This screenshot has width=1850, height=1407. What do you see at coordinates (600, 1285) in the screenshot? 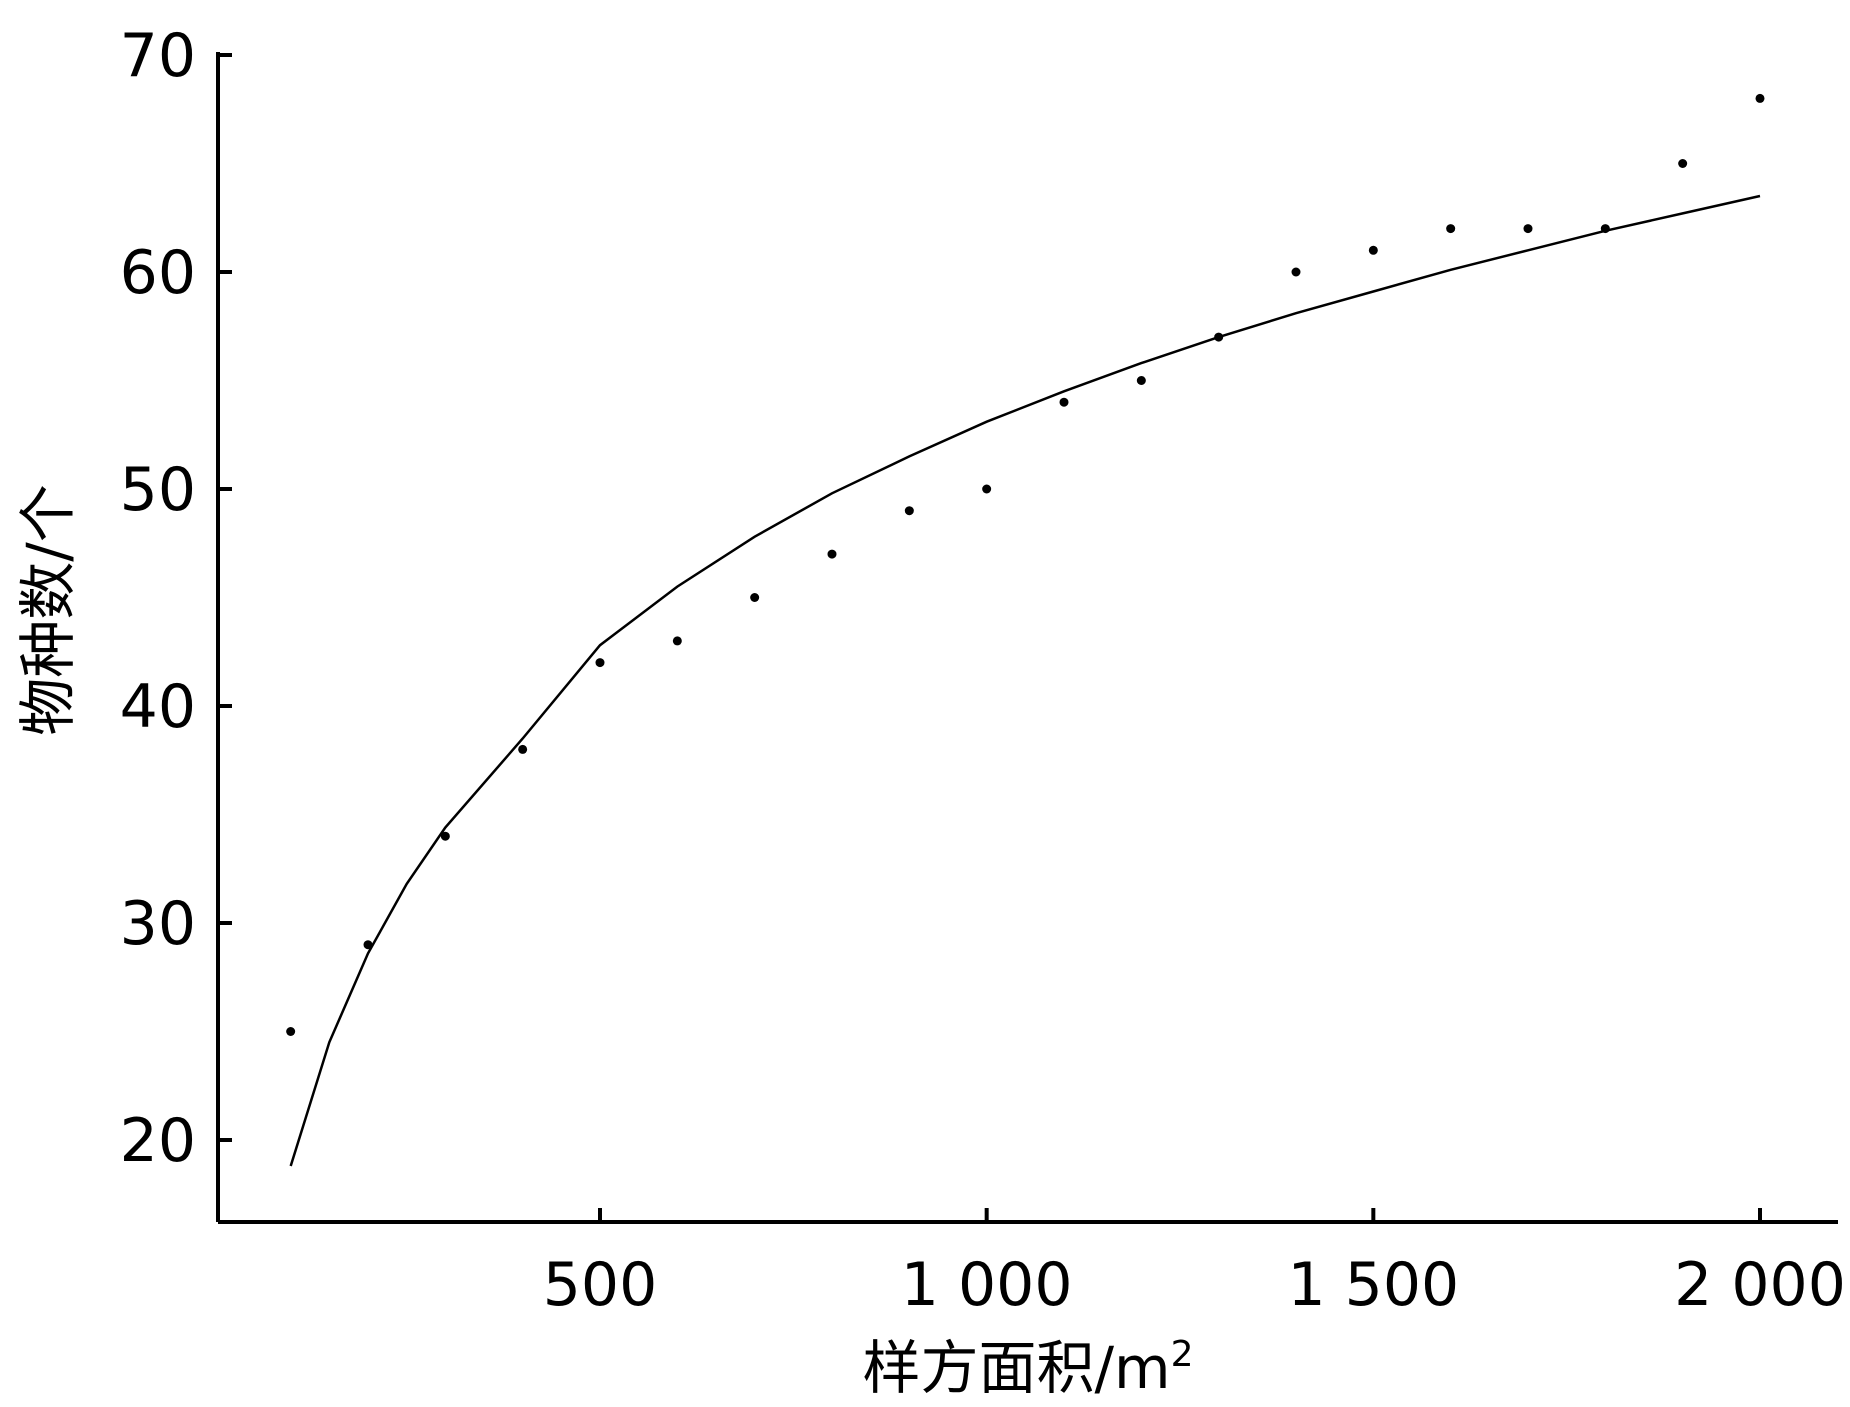
I see `x-tick-label: 500` at bounding box center [600, 1285].